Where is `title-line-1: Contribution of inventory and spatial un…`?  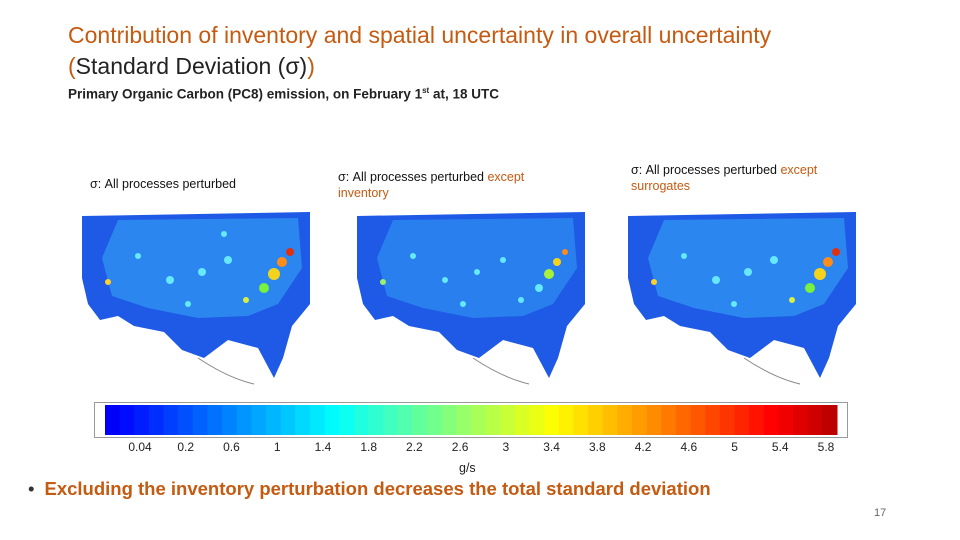
title-line-1: Contribution of inventory and spatial un… is located at coordinates (420, 35).